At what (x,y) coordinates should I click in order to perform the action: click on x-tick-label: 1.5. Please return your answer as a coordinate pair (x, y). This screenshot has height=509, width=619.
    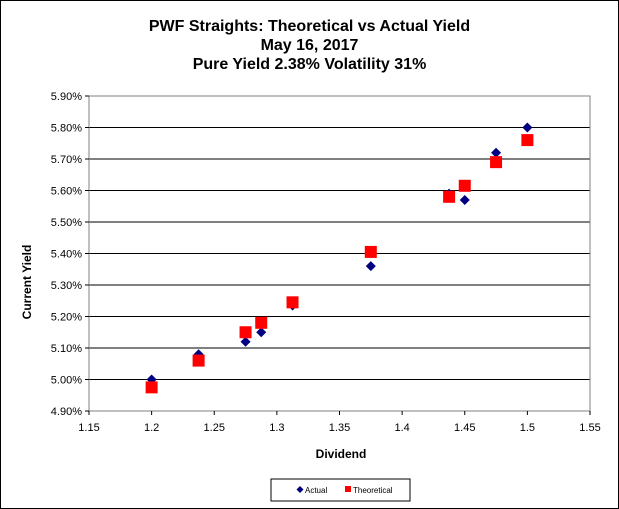
    Looking at the image, I should click on (527, 428).